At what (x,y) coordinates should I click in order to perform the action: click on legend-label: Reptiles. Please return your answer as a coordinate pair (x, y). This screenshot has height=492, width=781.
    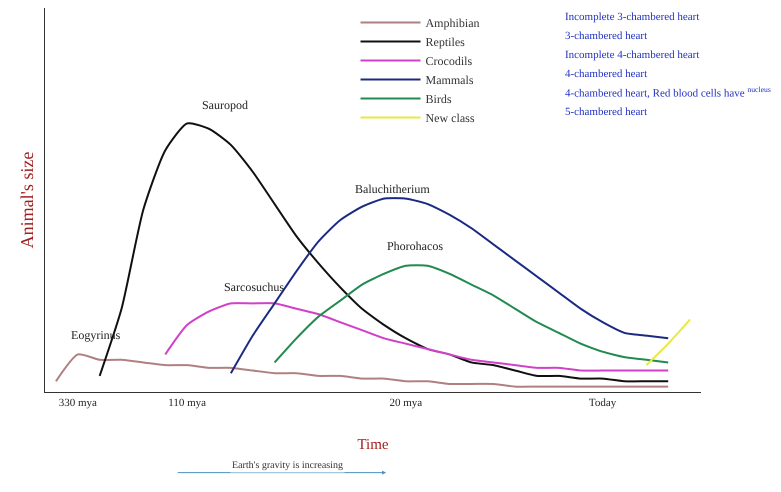
    Looking at the image, I should click on (446, 42).